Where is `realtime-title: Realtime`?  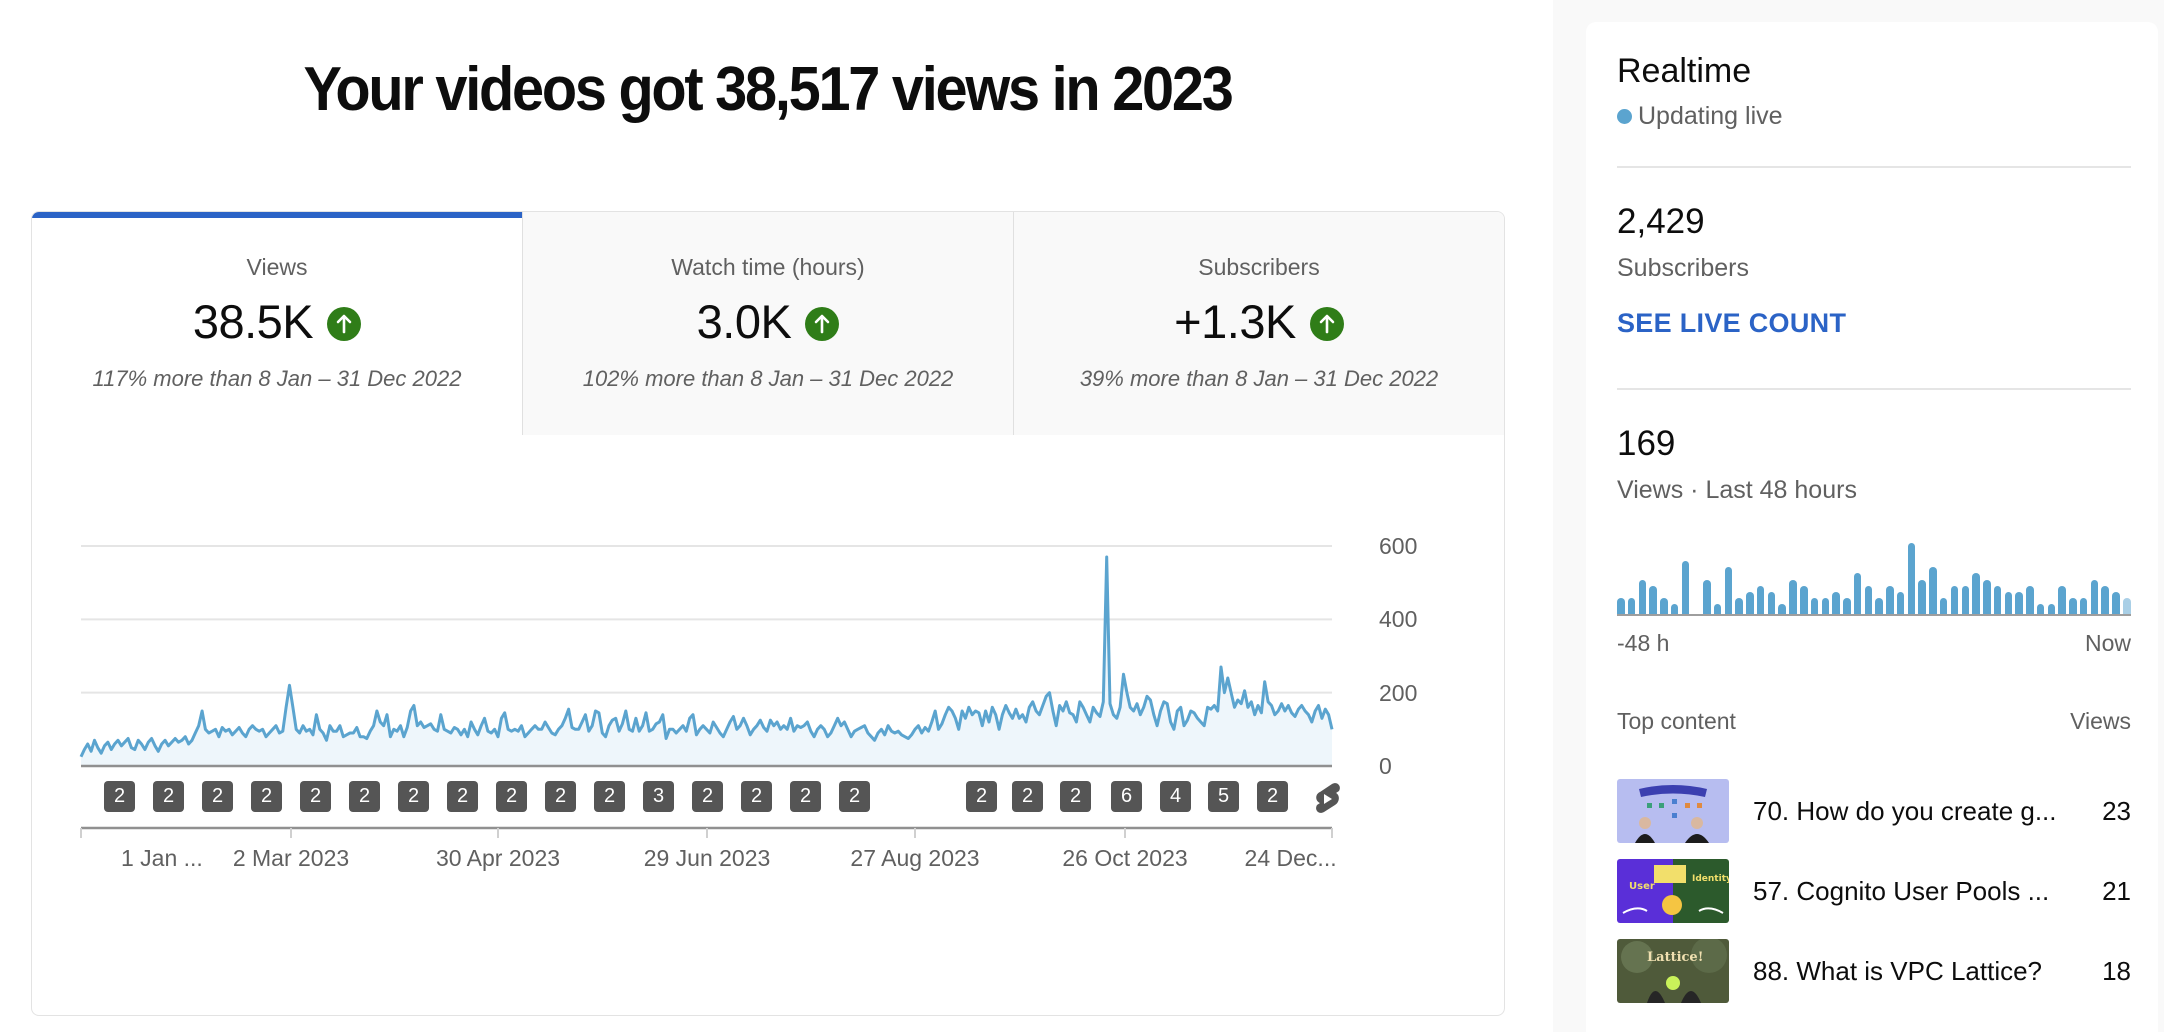
realtime-title: Realtime is located at coordinates (1684, 71).